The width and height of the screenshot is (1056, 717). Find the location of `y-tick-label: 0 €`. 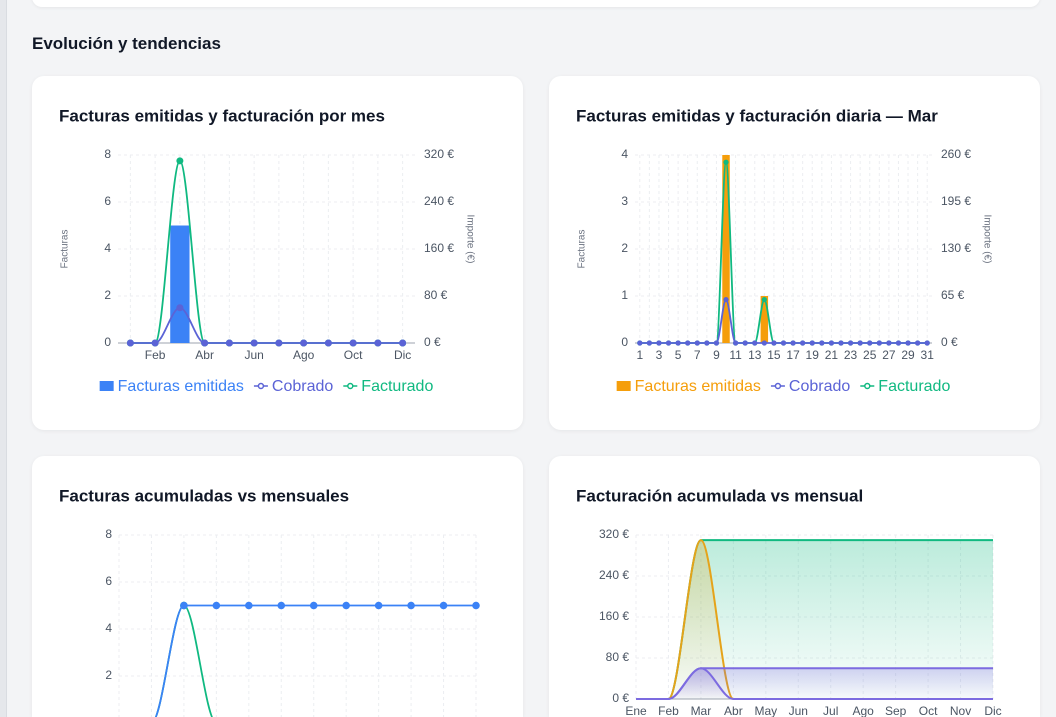

y-tick-label: 0 € is located at coordinates (620, 698).